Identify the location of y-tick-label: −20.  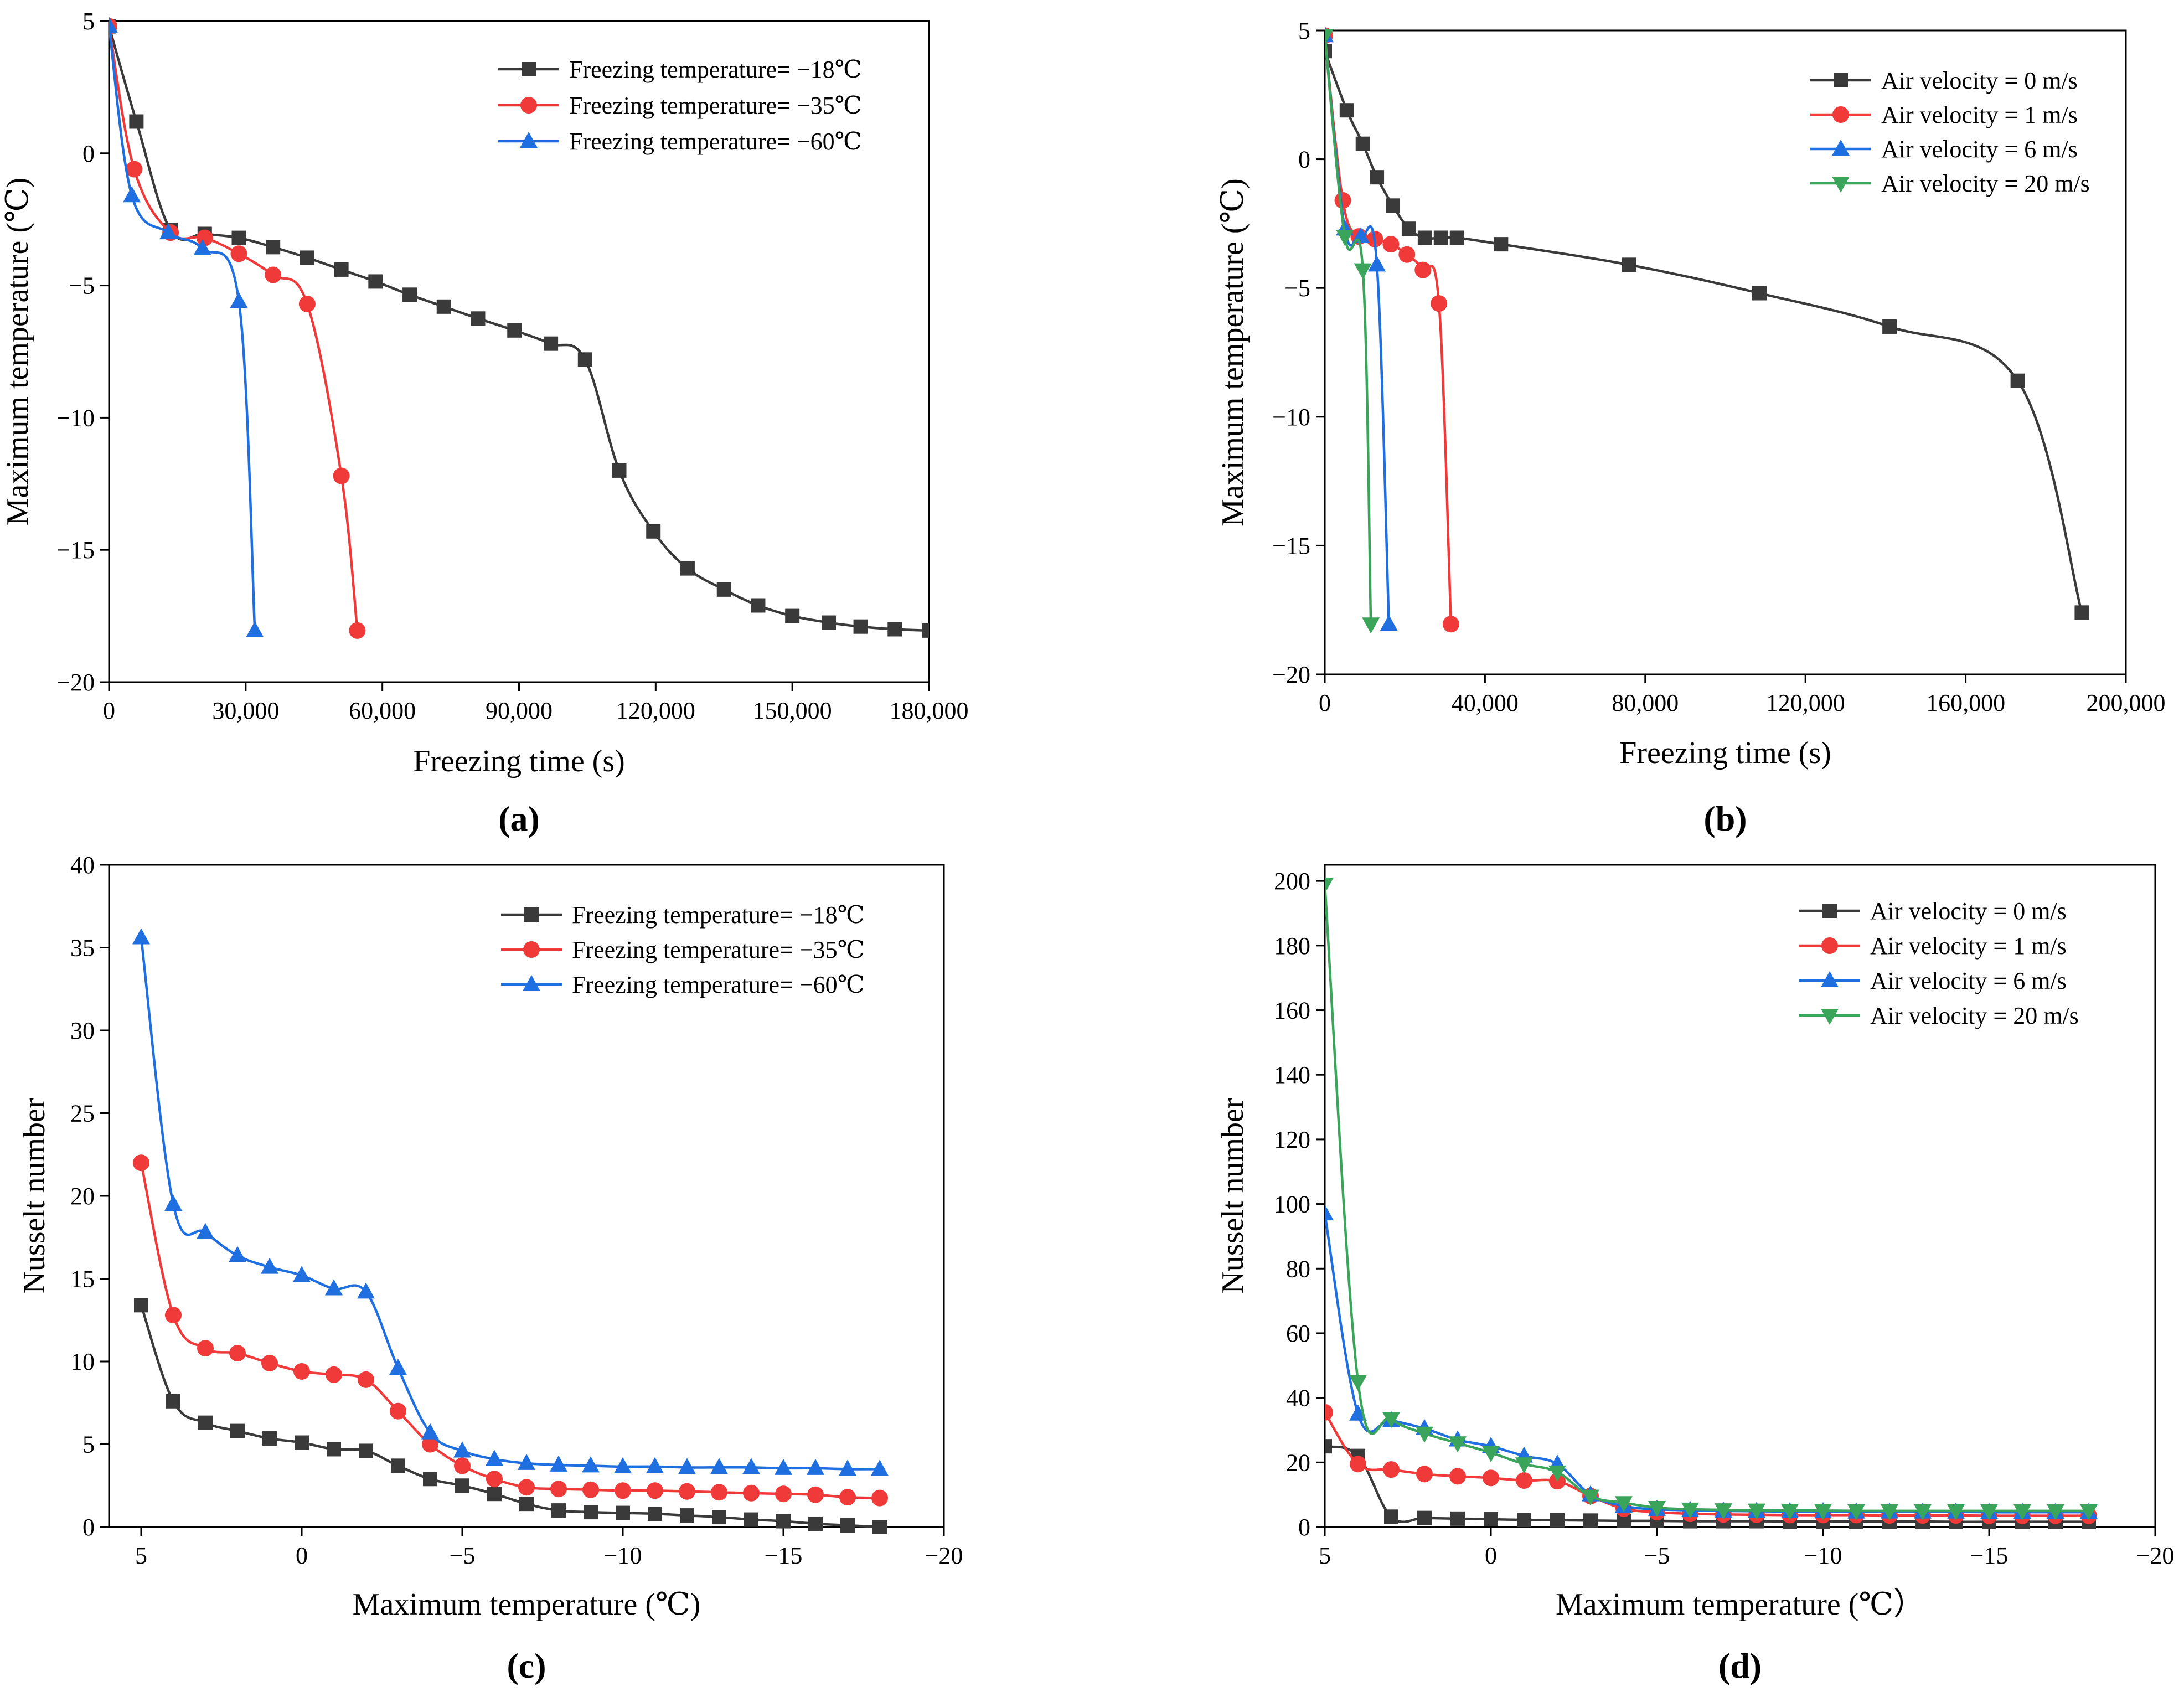
(75, 682).